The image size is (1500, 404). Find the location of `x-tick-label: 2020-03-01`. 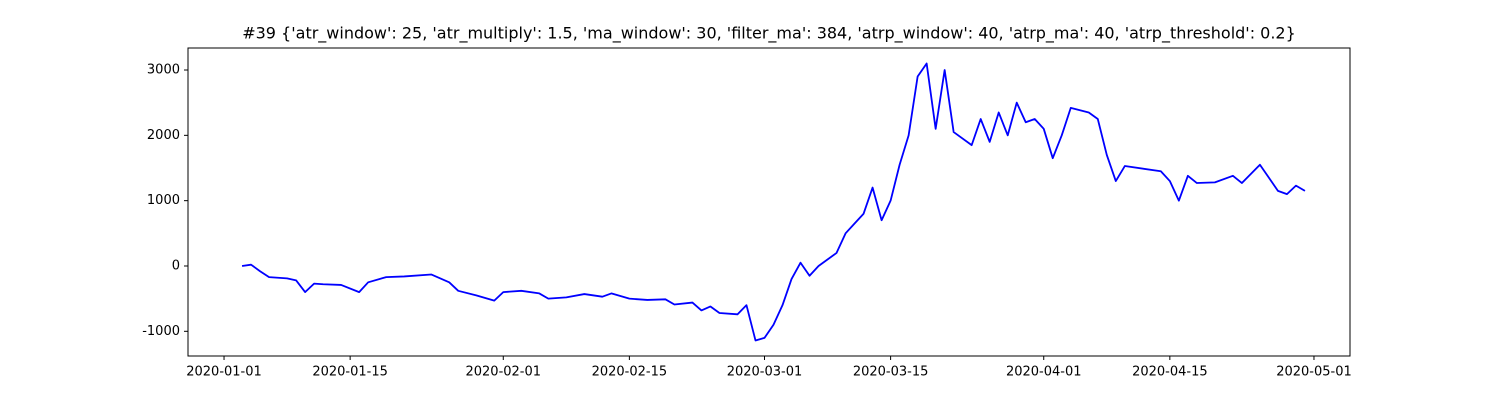

x-tick-label: 2020-03-01 is located at coordinates (765, 372).